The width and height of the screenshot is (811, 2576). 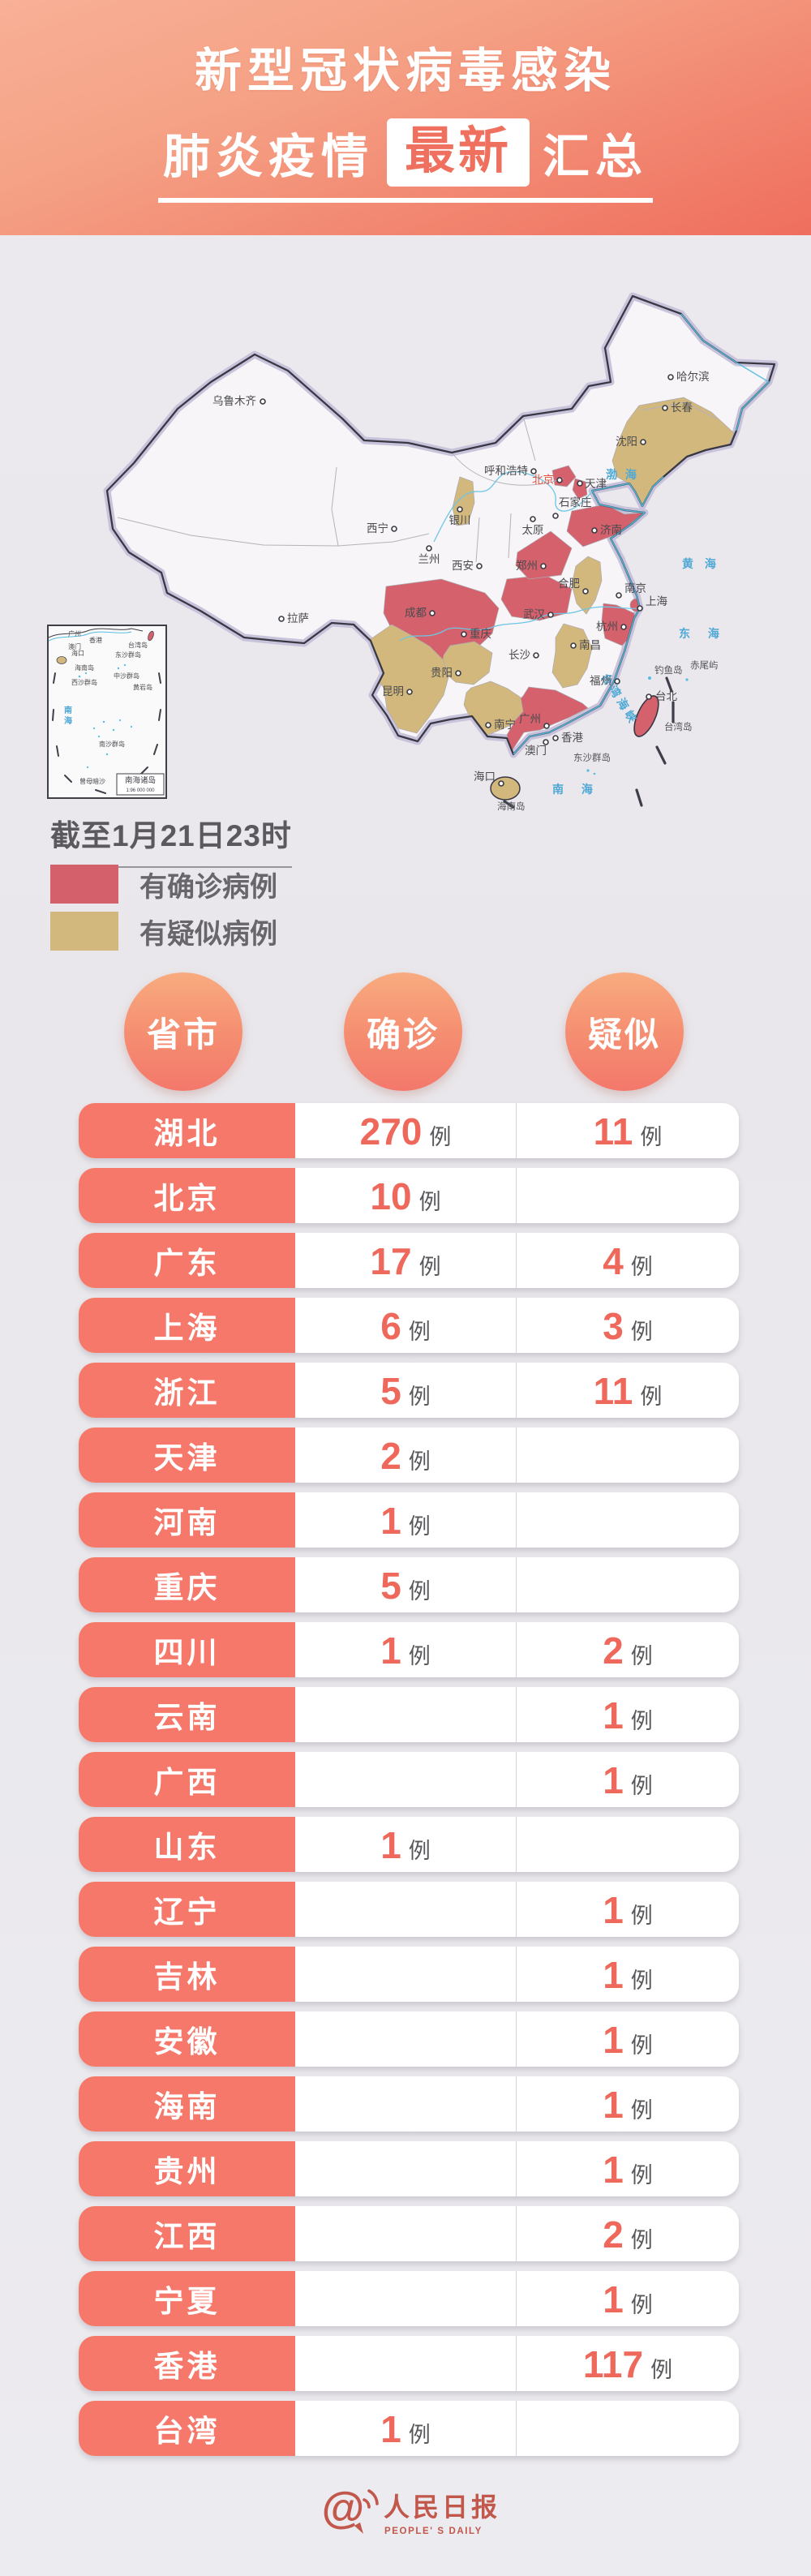 What do you see at coordinates (635, 588) in the screenshot?
I see `city-label: 南京` at bounding box center [635, 588].